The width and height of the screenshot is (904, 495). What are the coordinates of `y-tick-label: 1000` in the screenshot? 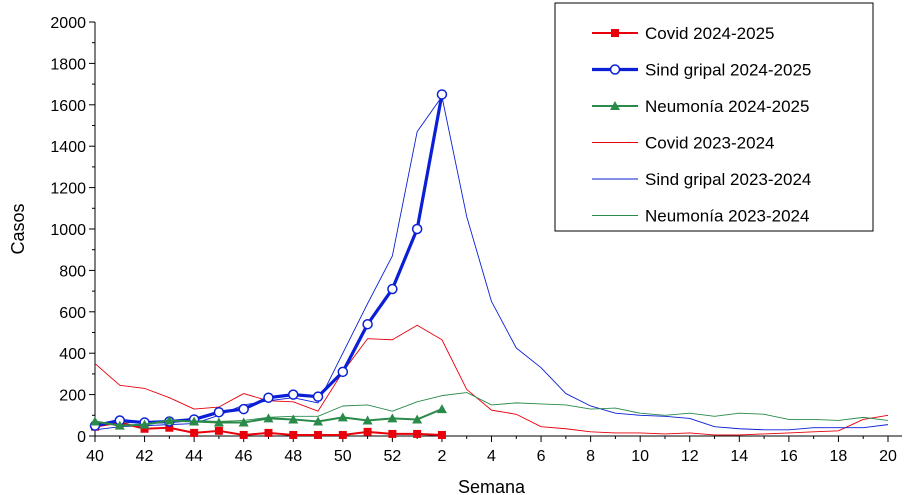 It's located at (68, 230).